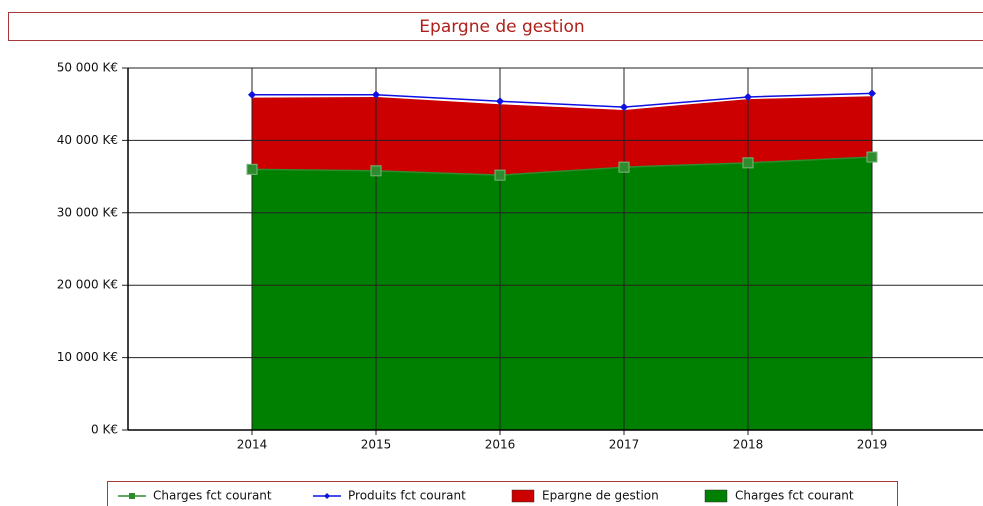 Image resolution: width=983 pixels, height=506 pixels. I want to click on area, so click(562, 136).